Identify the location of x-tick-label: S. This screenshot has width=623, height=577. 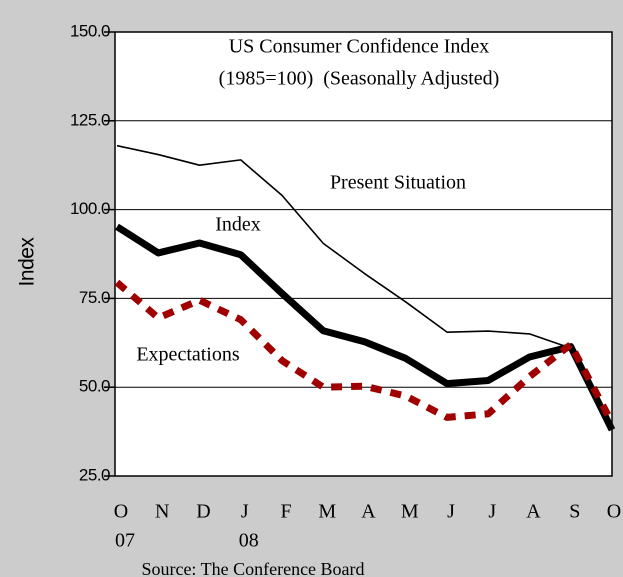
(574, 512).